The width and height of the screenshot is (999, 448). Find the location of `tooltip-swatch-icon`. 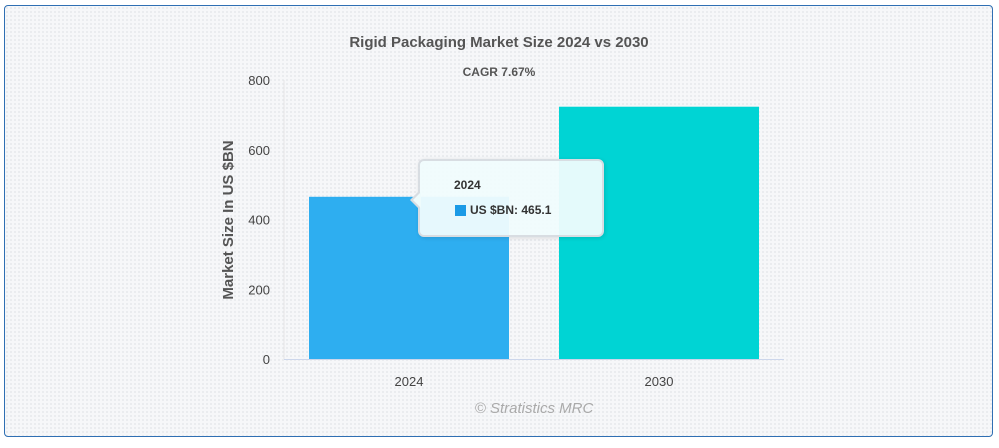

tooltip-swatch-icon is located at coordinates (460, 210).